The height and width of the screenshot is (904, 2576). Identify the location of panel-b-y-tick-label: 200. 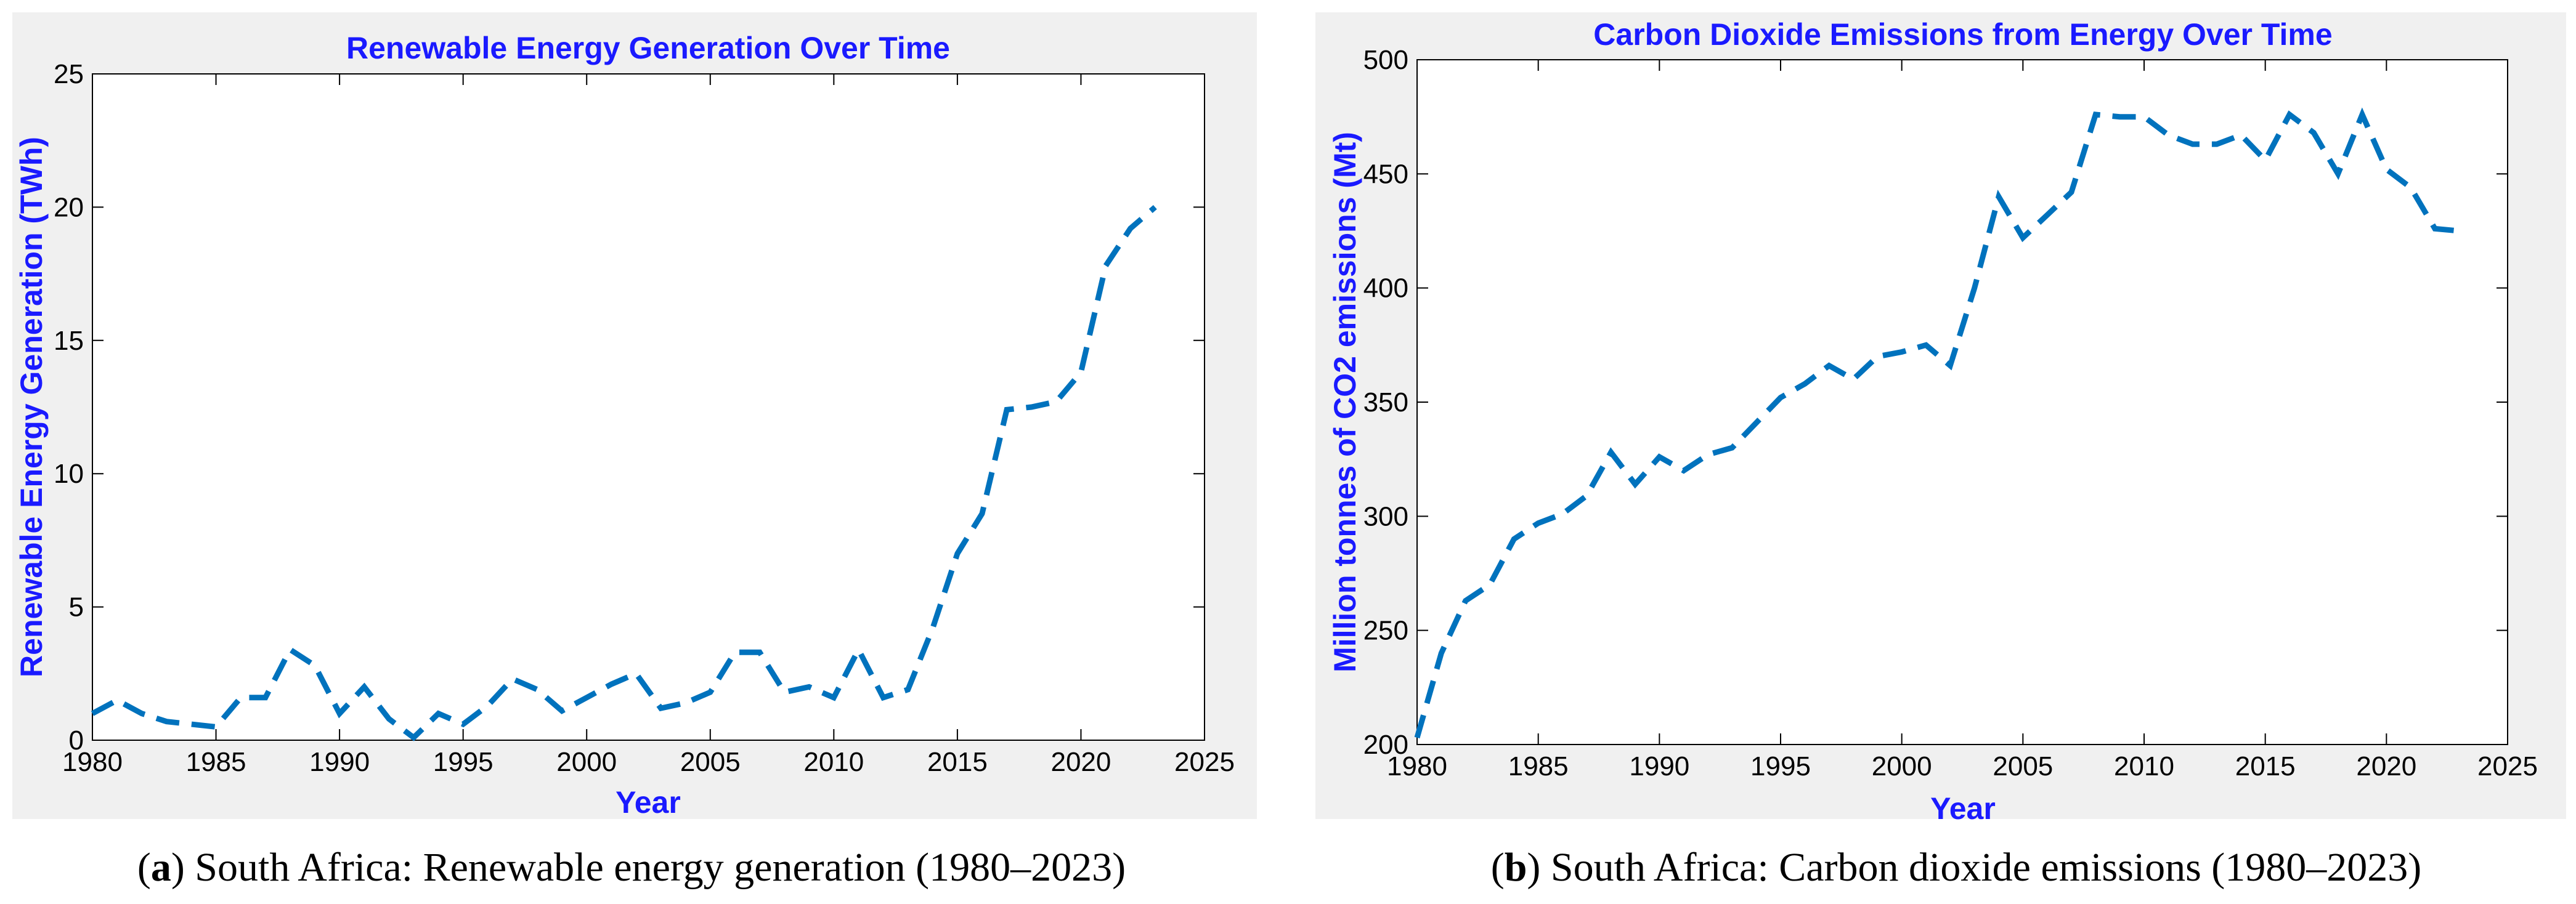
(1385, 745).